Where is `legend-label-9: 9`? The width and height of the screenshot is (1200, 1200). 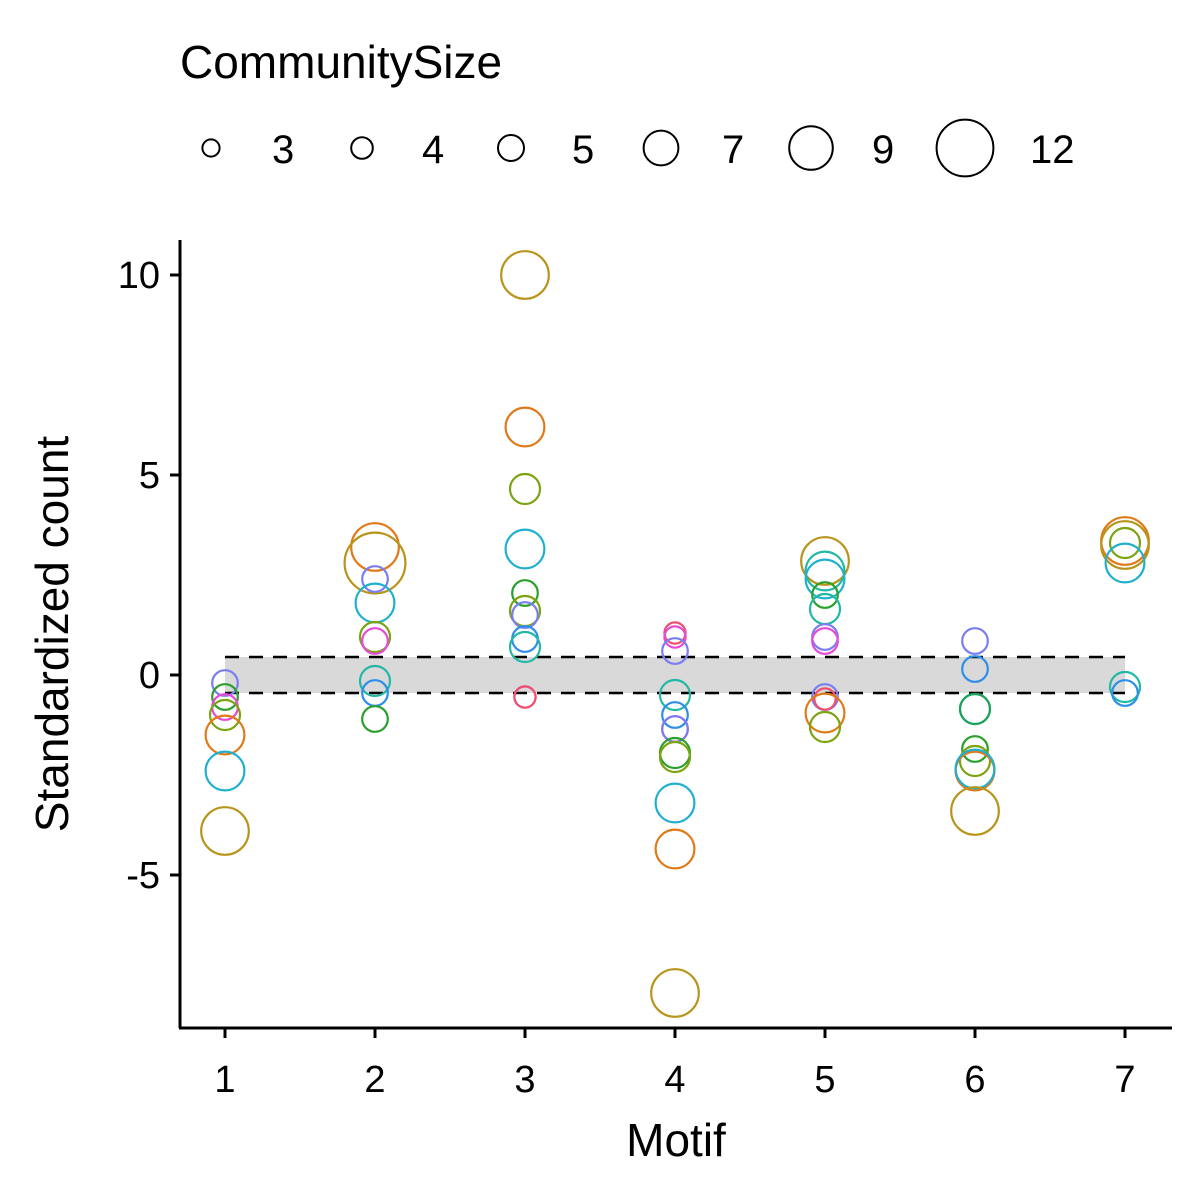 legend-label-9: 9 is located at coordinates (883, 150).